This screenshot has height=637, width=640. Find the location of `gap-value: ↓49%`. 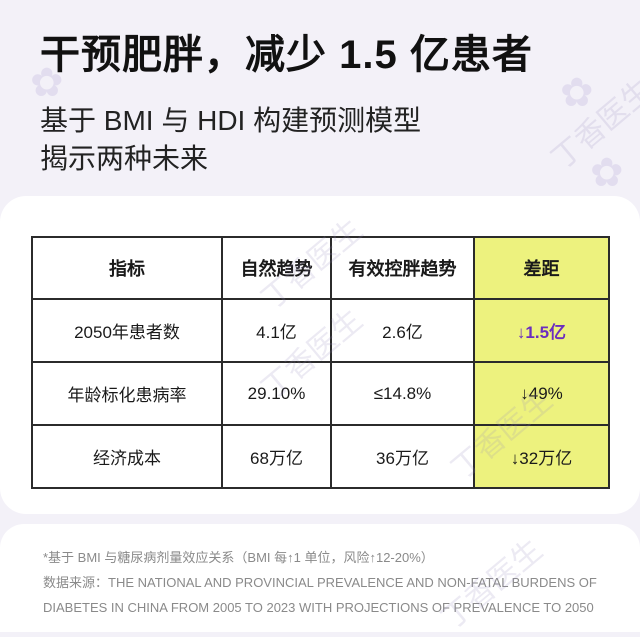

gap-value: ↓49% is located at coordinates (541, 393).